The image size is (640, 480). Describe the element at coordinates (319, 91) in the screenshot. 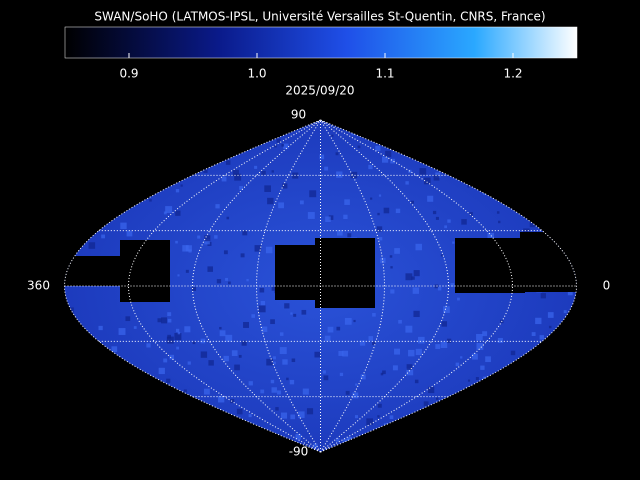

I see `date: 2025/09/20` at that location.